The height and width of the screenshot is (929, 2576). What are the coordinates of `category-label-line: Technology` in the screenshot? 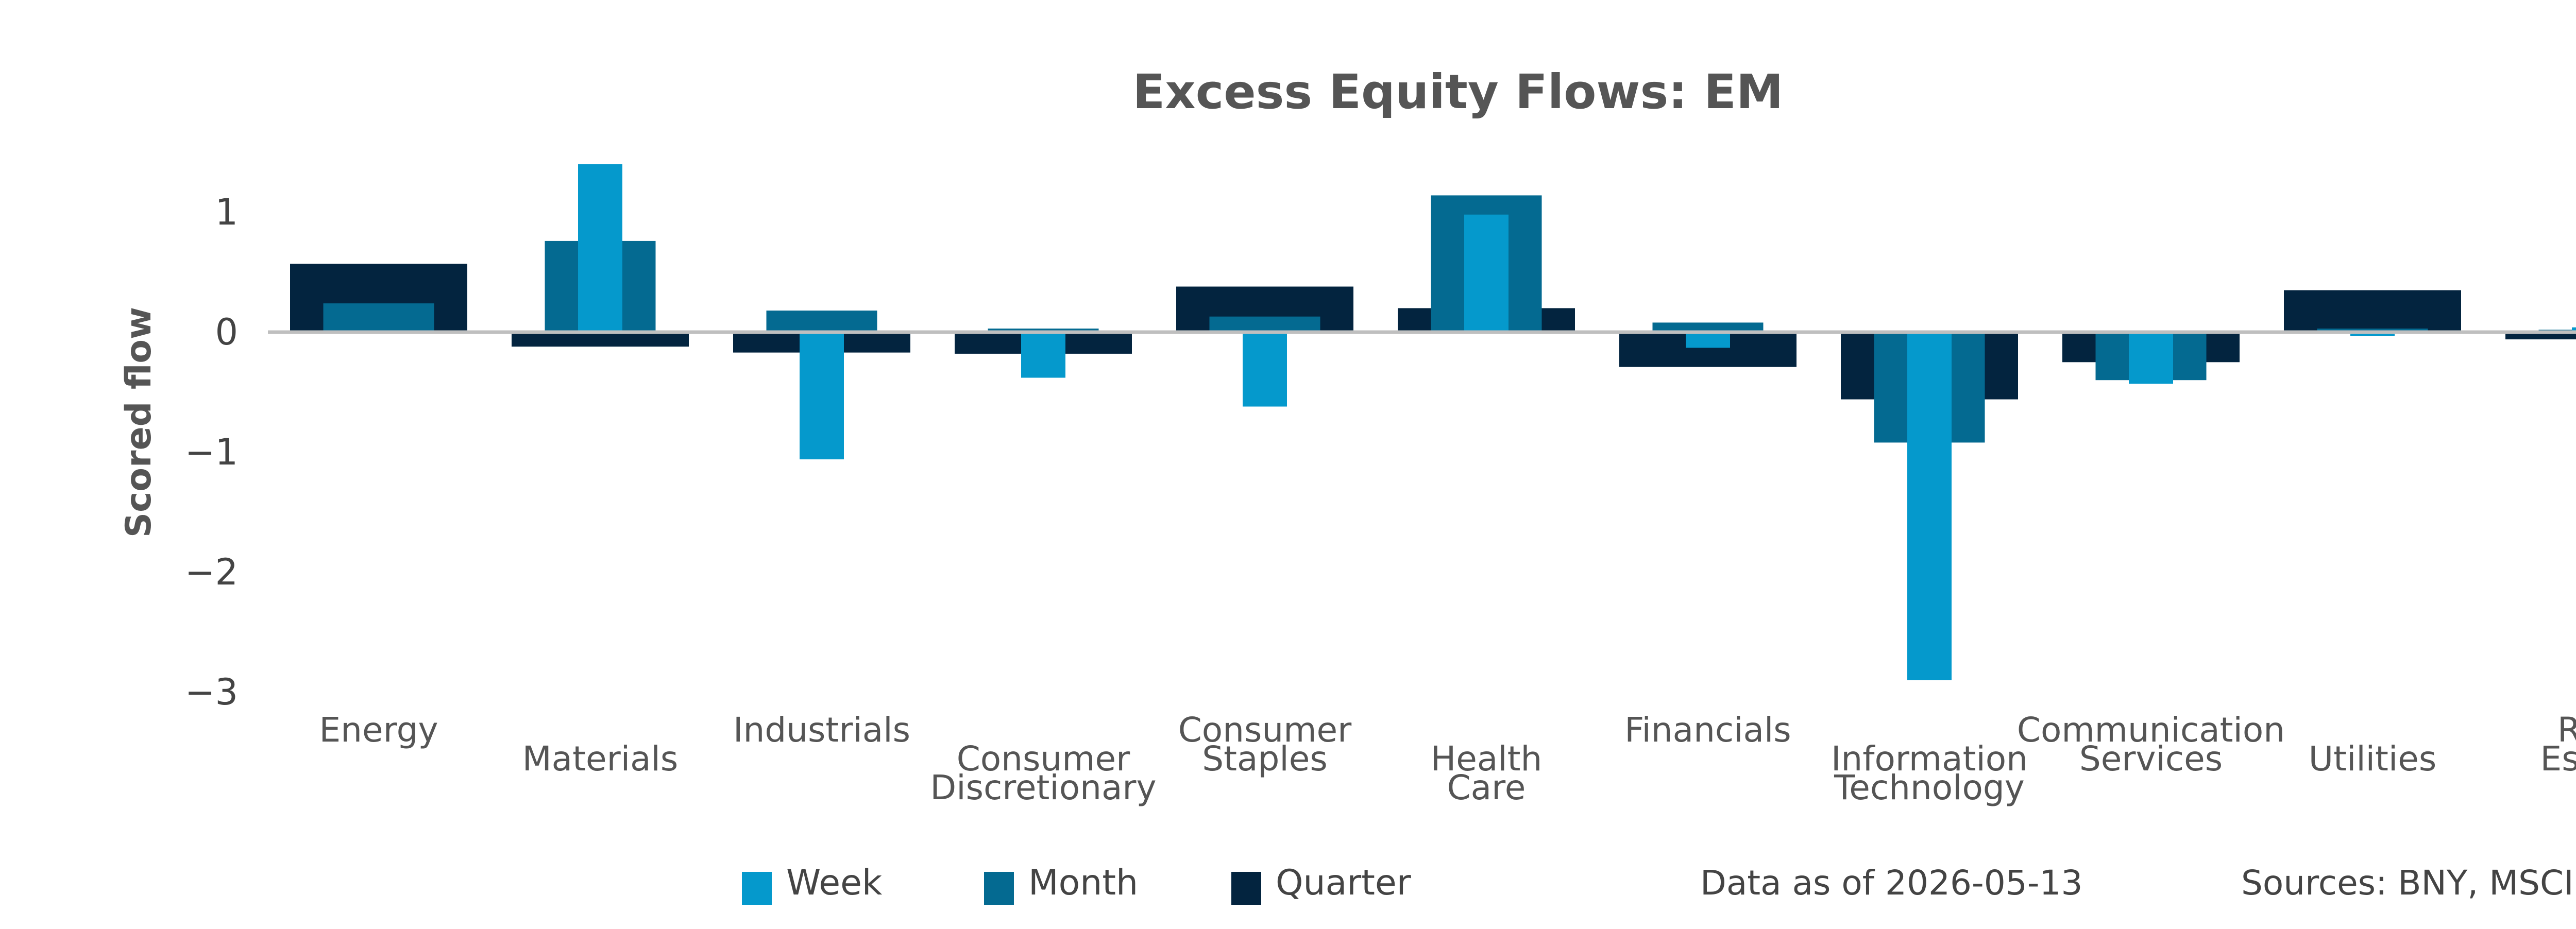 It's located at (1929, 788).